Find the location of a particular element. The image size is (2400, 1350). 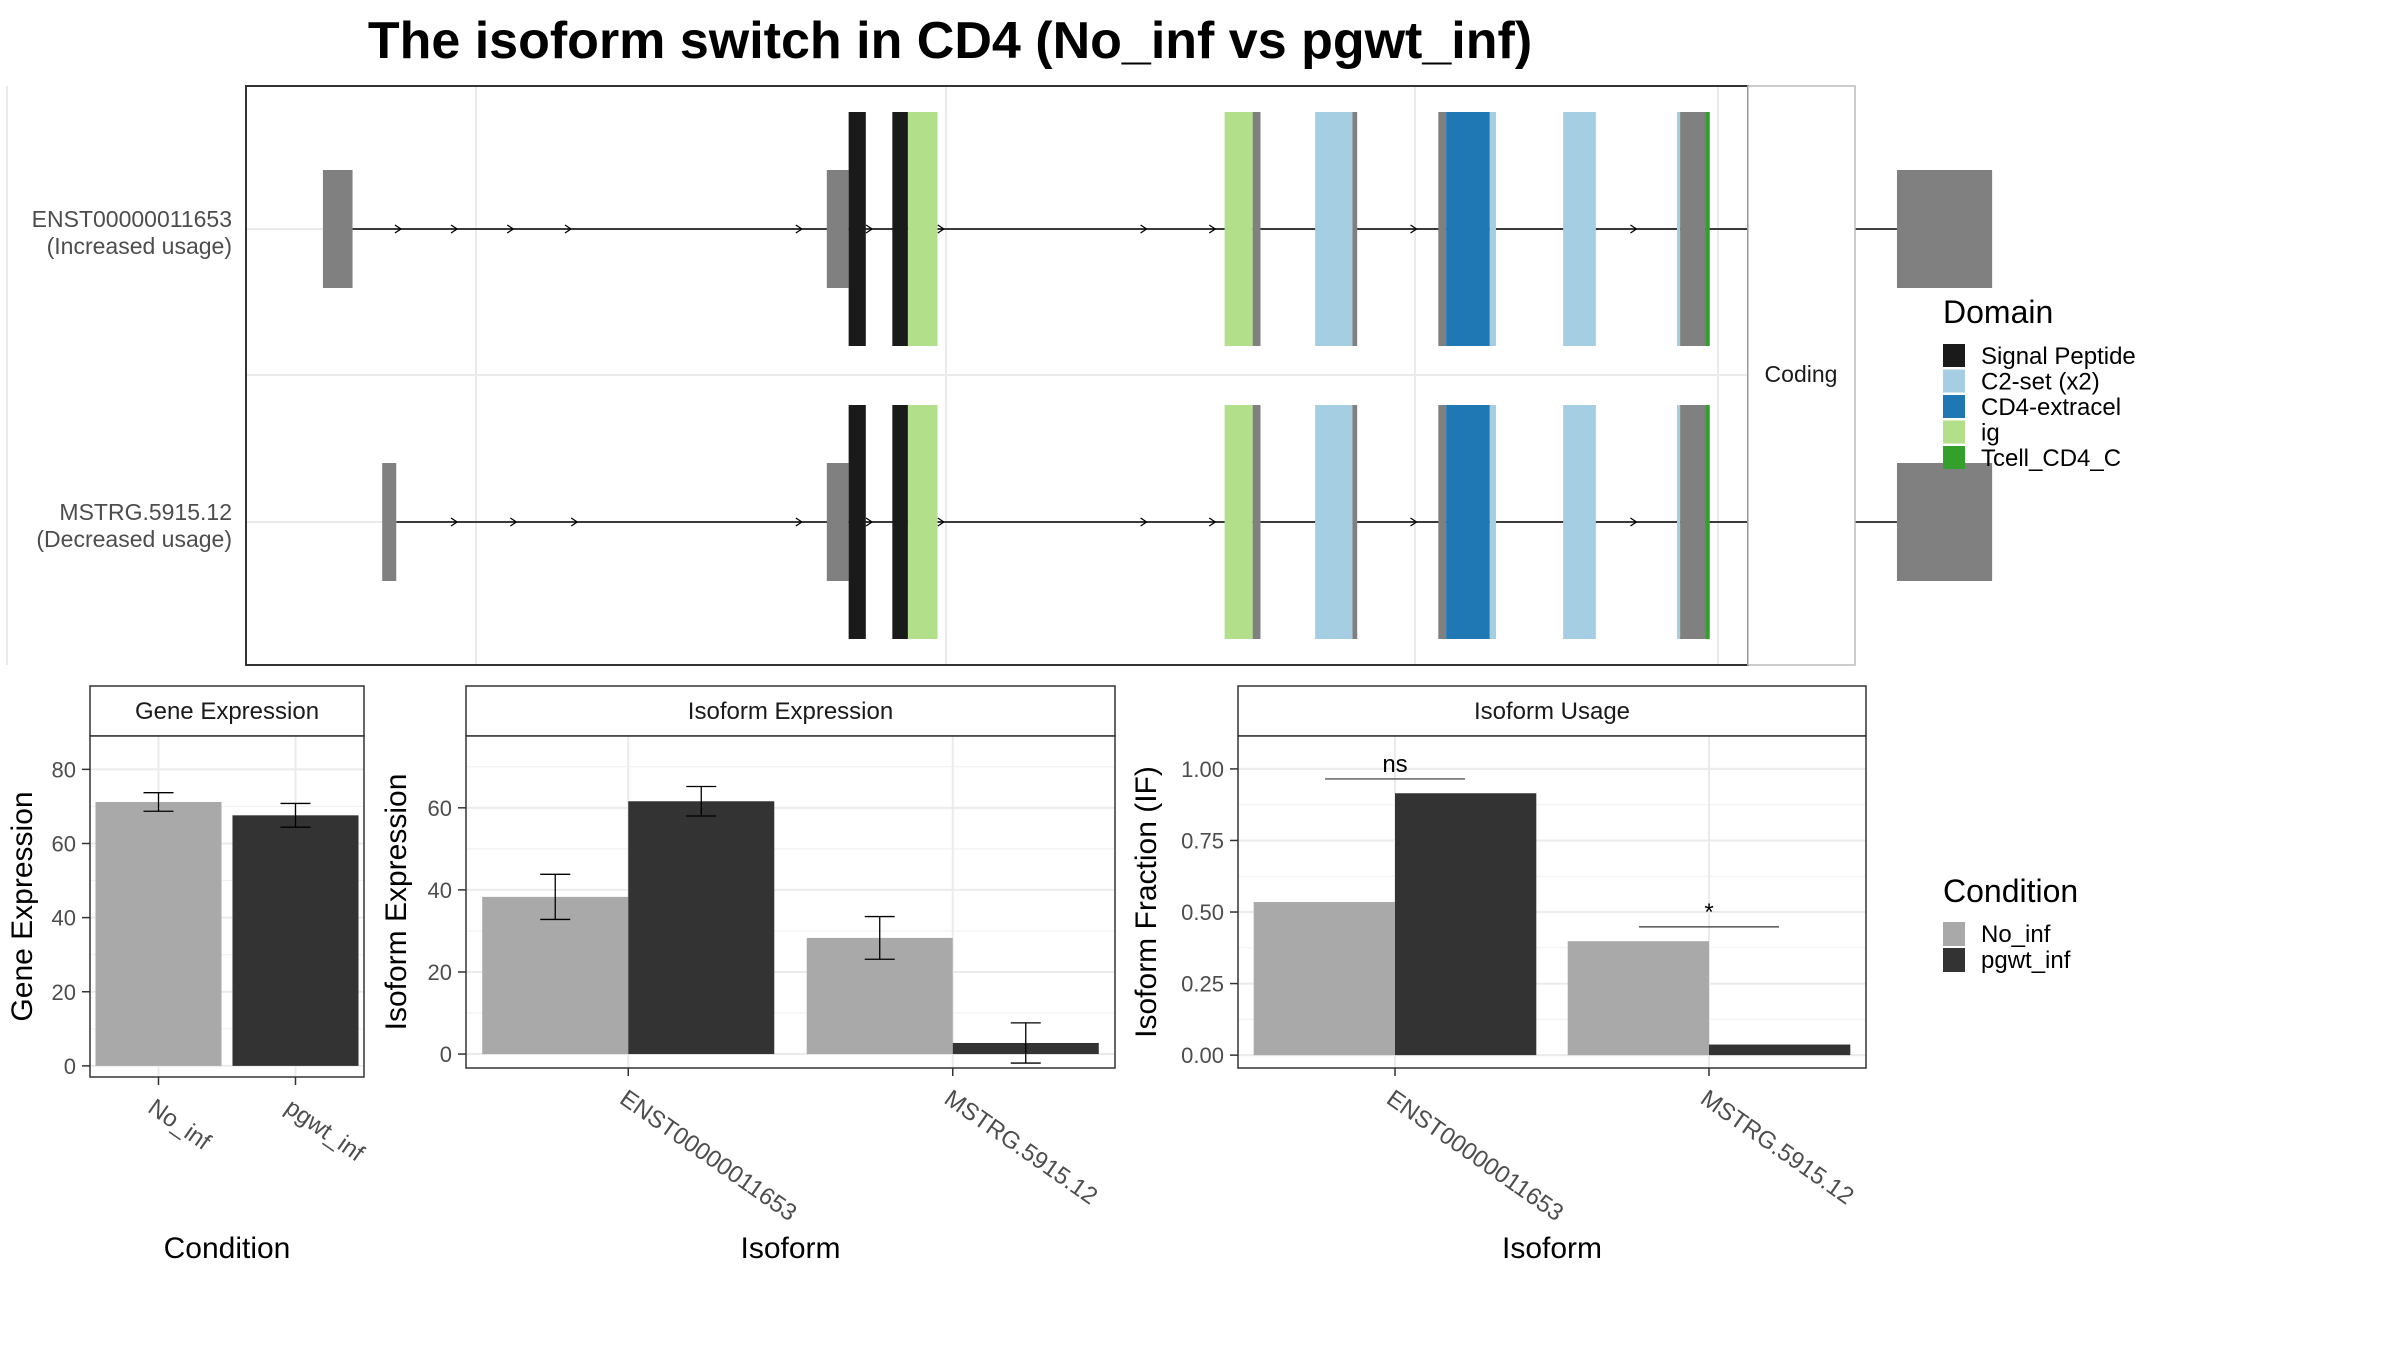

condition-legend-key is located at coordinates (1954, 960).